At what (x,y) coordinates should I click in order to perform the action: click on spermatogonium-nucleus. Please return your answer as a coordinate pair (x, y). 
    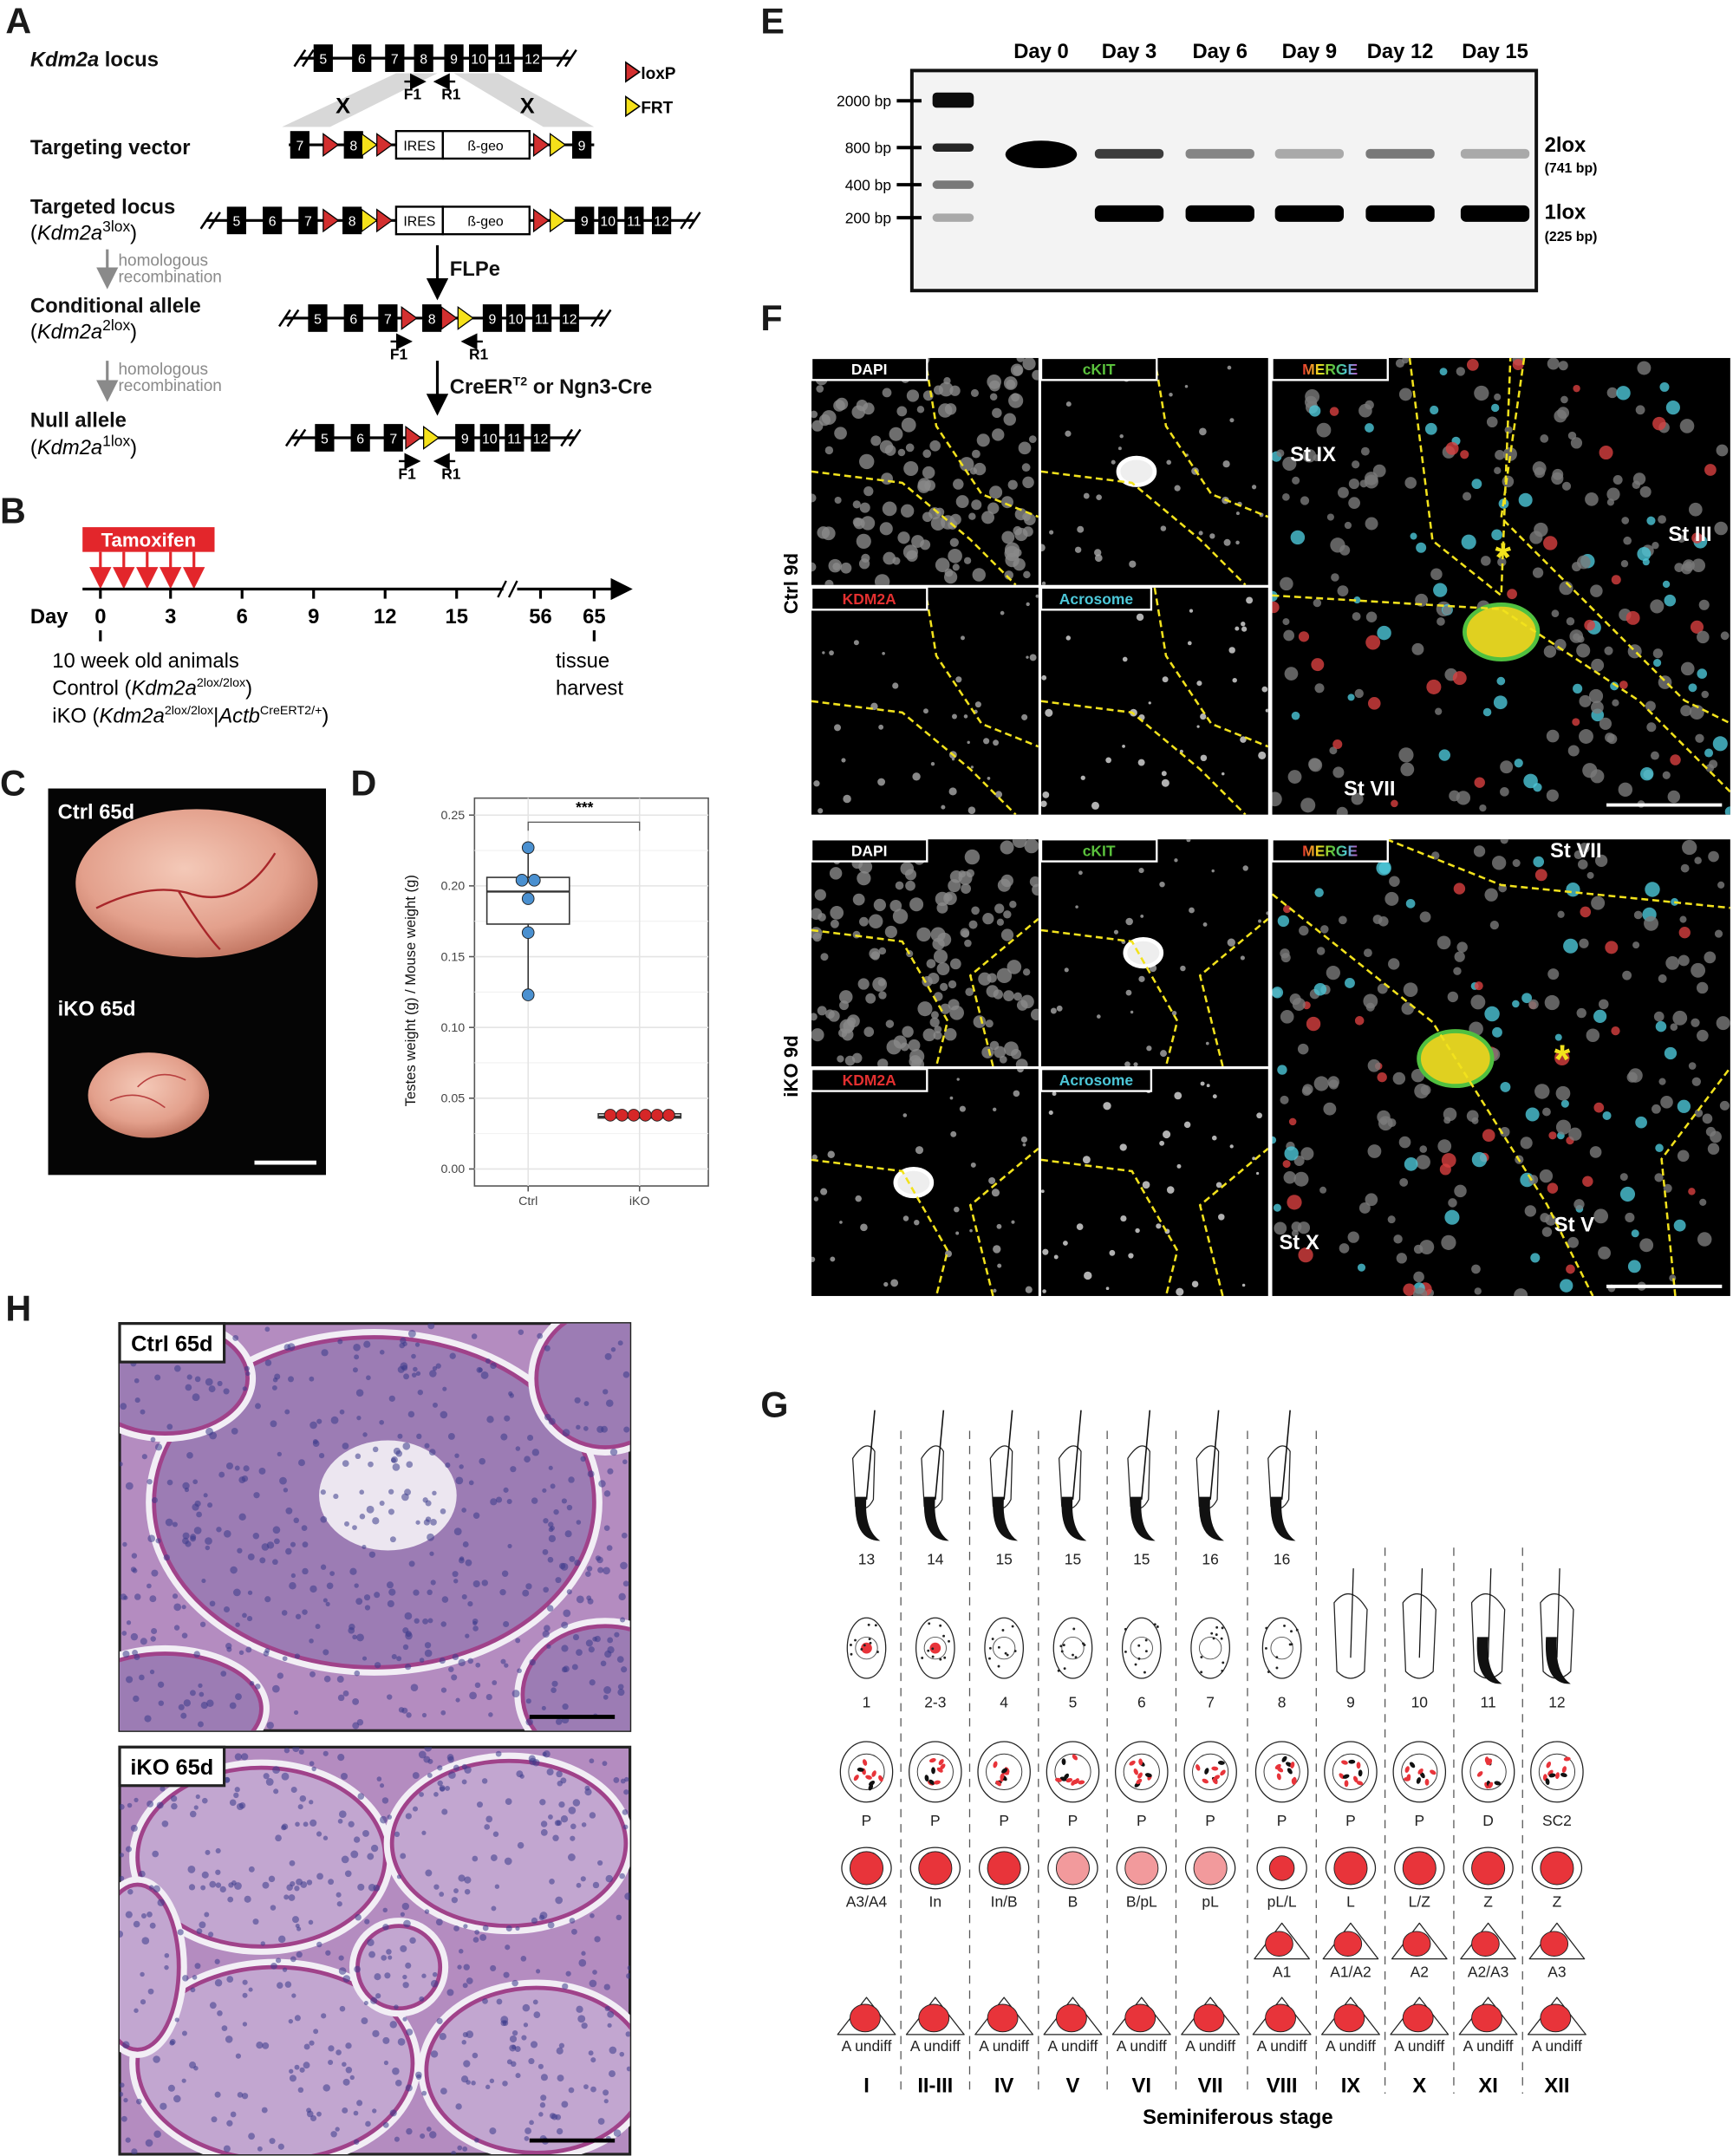
    Looking at the image, I should click on (1209, 2018).